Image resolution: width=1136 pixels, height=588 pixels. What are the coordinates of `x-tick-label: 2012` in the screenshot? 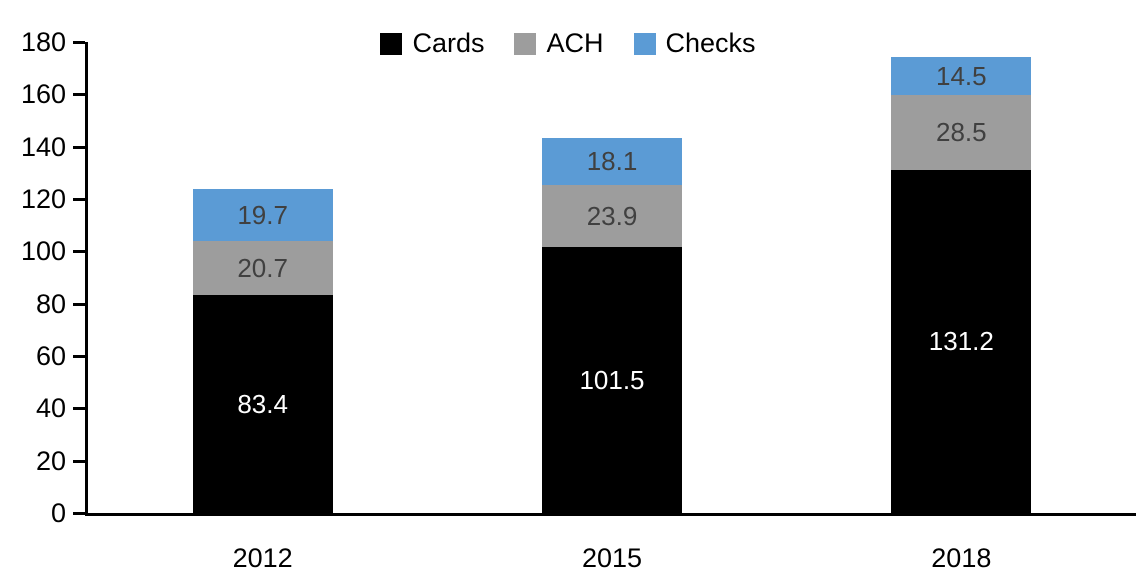 It's located at (262, 558).